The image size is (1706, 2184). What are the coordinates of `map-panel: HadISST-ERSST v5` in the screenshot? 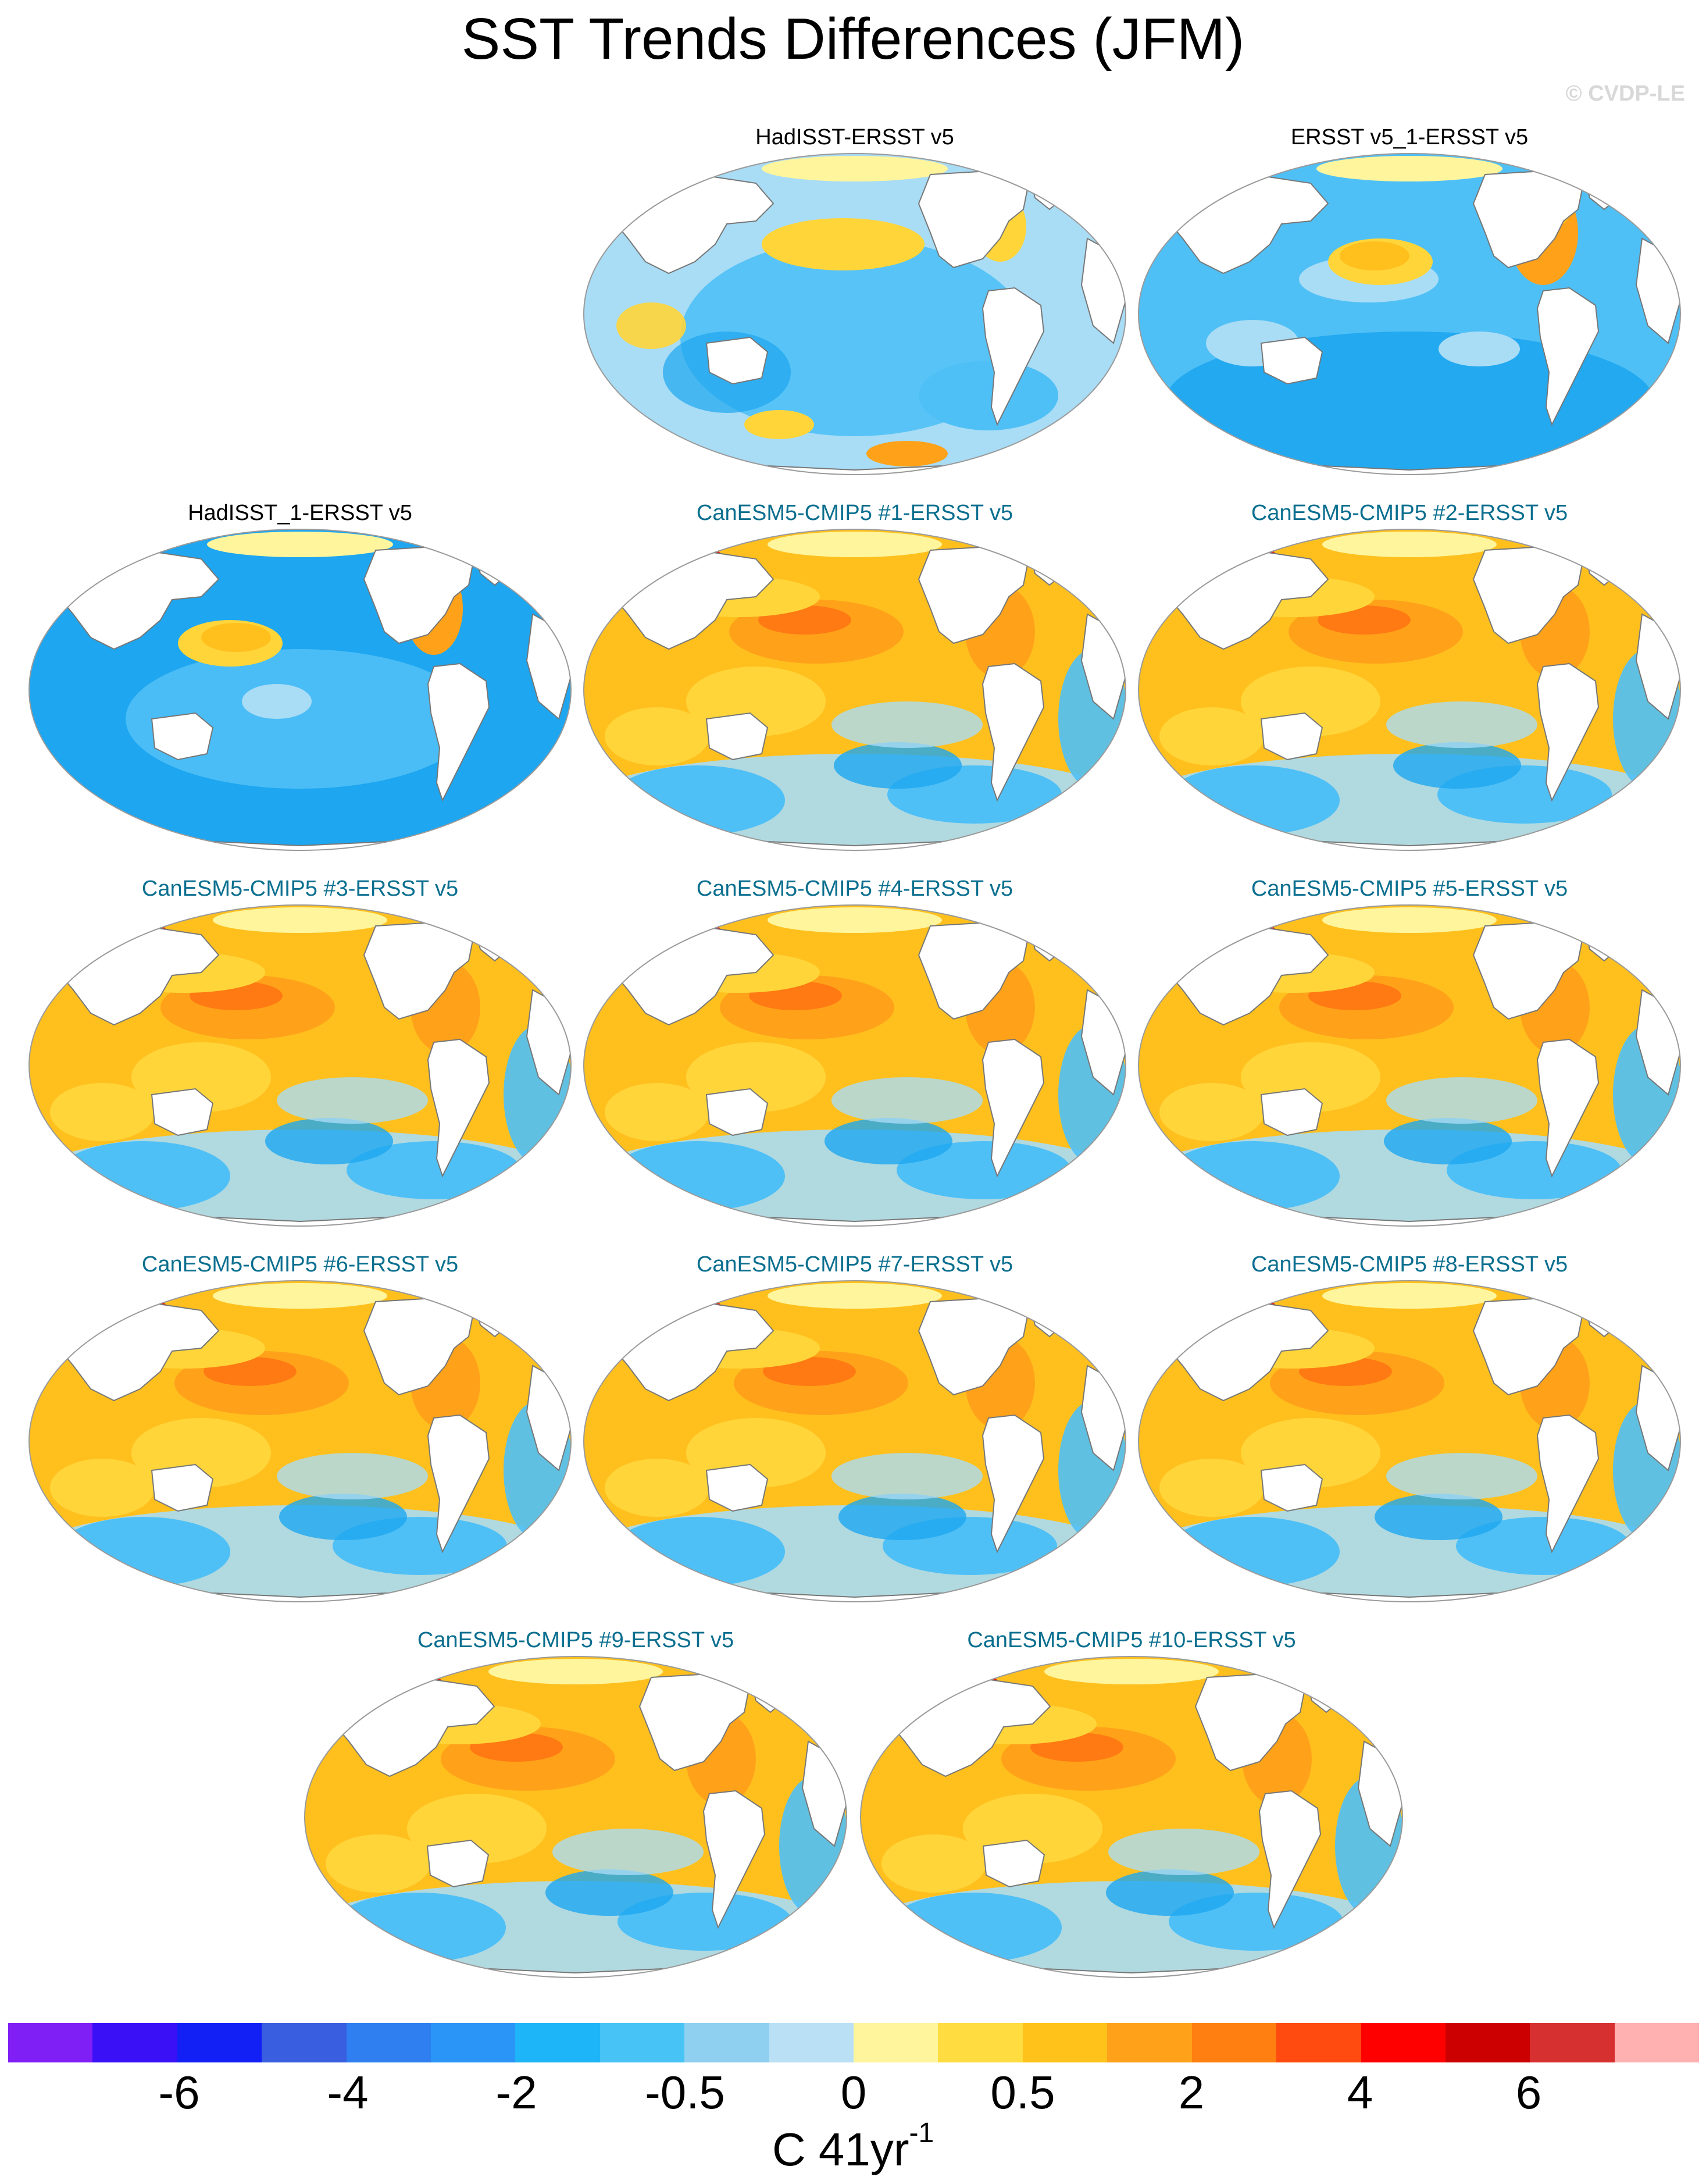 It's located at (854, 301).